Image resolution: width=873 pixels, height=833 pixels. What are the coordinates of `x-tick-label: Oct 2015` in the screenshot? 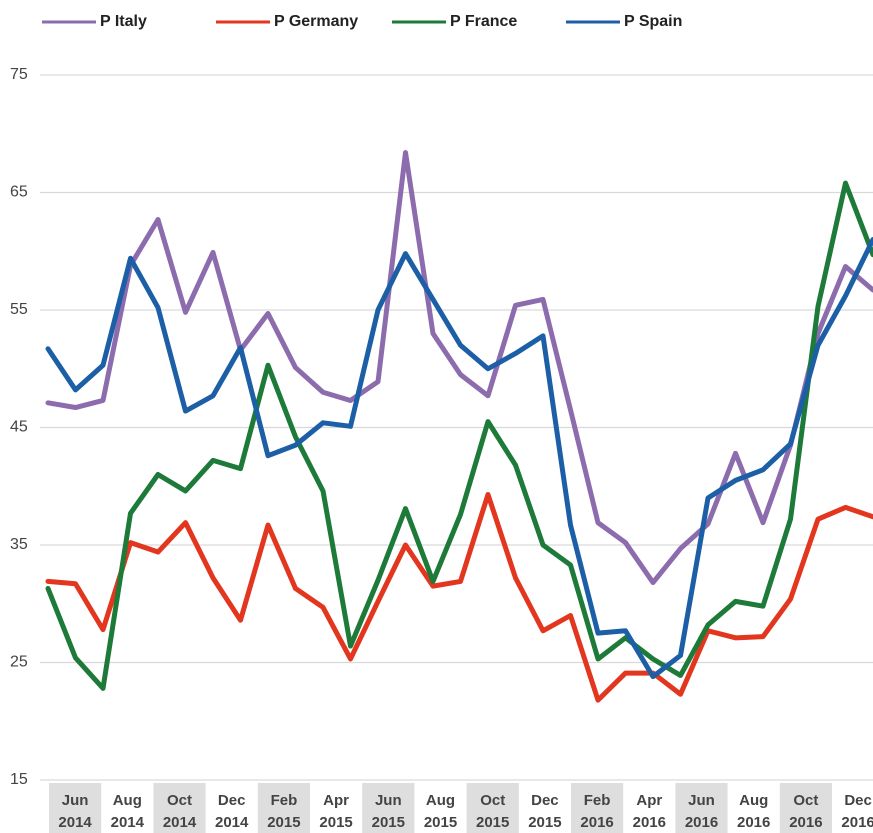 It's located at (492, 811).